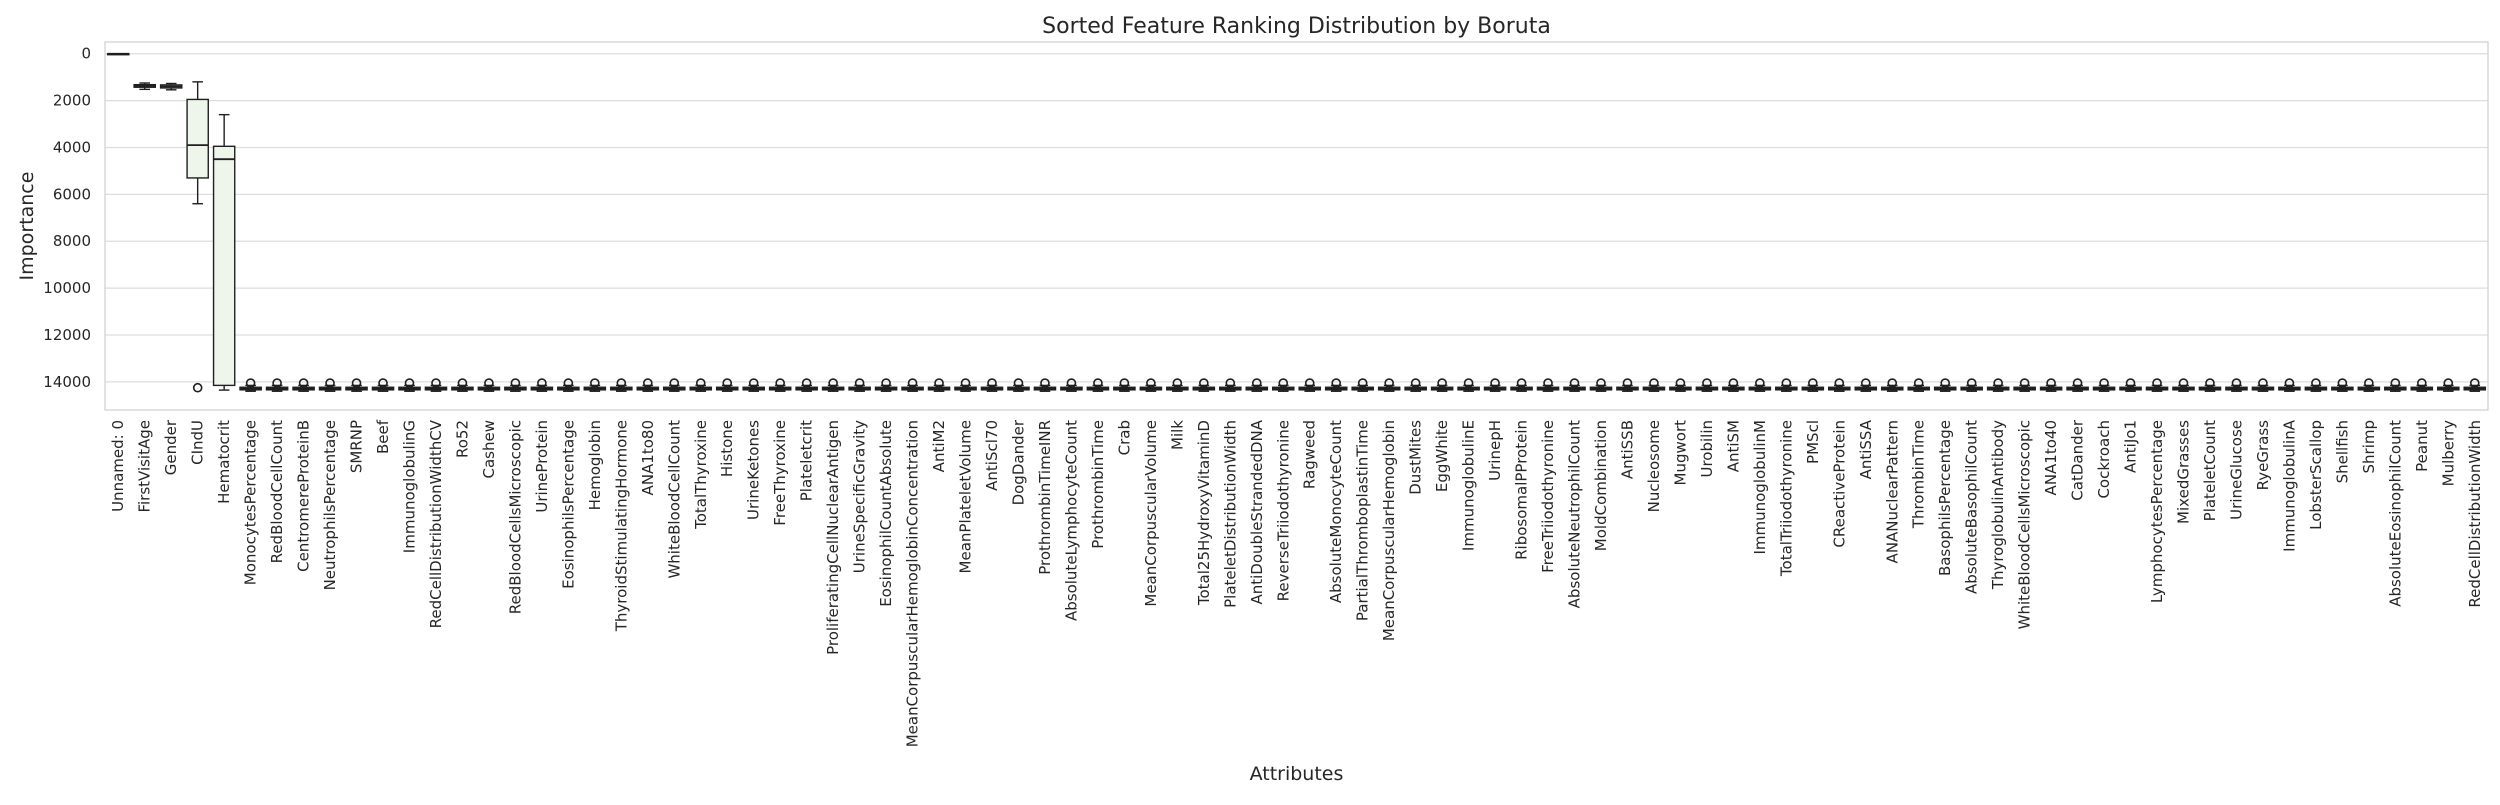 This screenshot has width=2500, height=805. I want to click on x-tick-label: PlateletDistributionWidth, so click(1230, 514).